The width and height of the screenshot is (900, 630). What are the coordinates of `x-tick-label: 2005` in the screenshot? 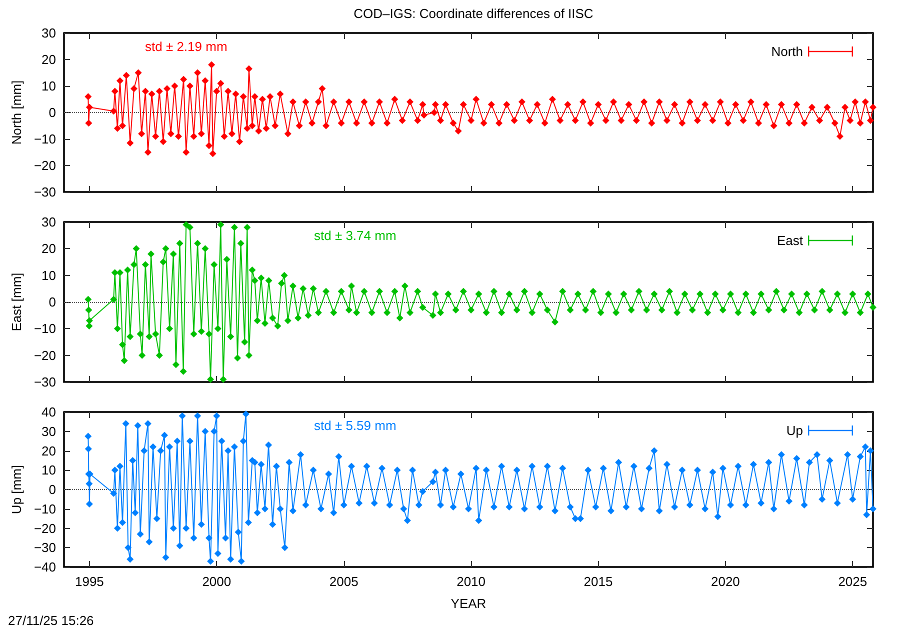 It's located at (343, 581).